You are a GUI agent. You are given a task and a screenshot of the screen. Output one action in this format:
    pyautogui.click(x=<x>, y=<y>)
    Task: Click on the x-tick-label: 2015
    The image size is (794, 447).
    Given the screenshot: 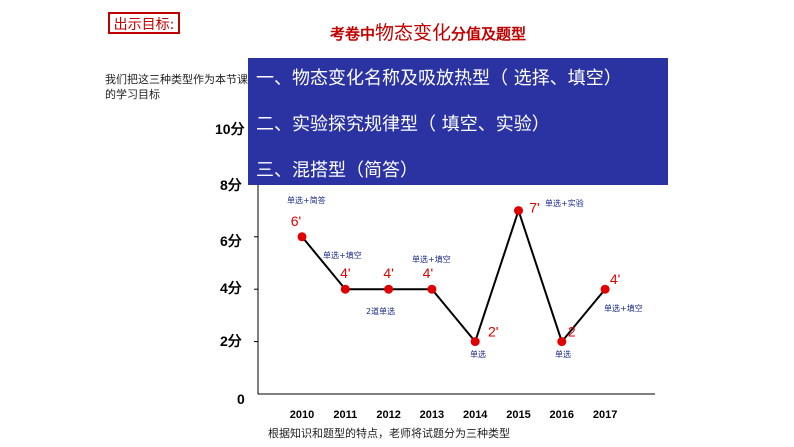 What is the action you would take?
    pyautogui.click(x=518, y=415)
    